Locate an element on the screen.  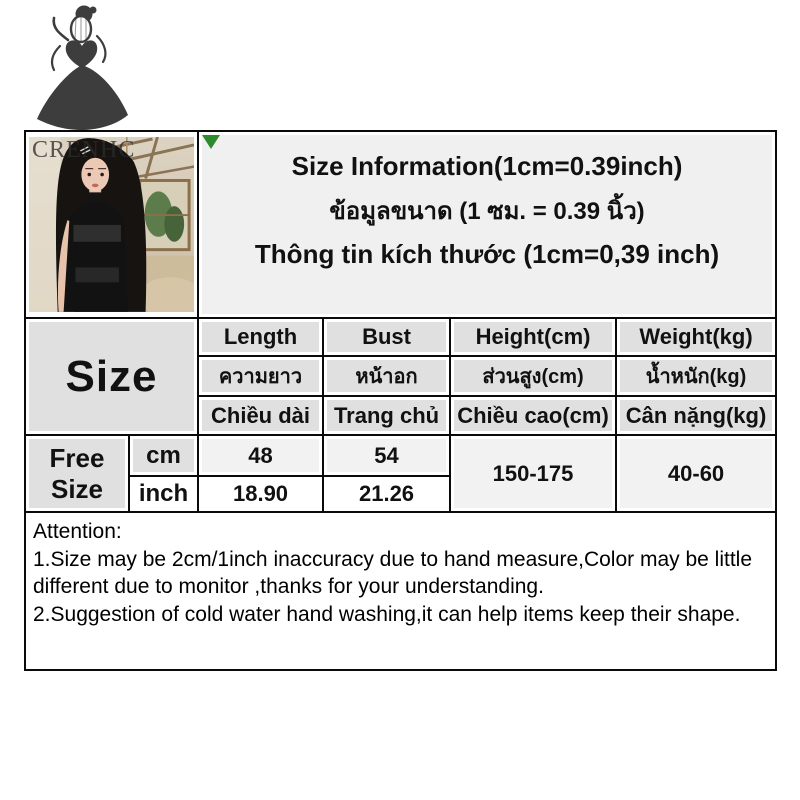
value-length-cm: 48 is located at coordinates (261, 455).